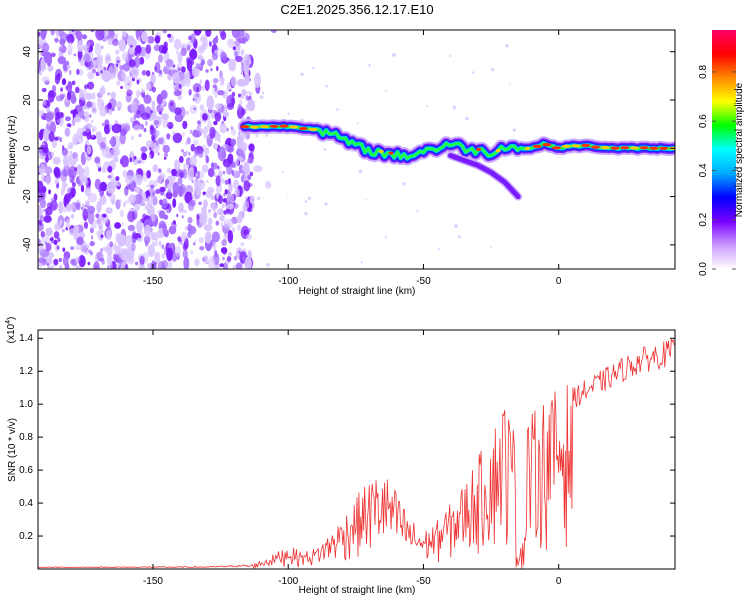  I want to click on colorbar-tick-label: 0.4, so click(703, 170).